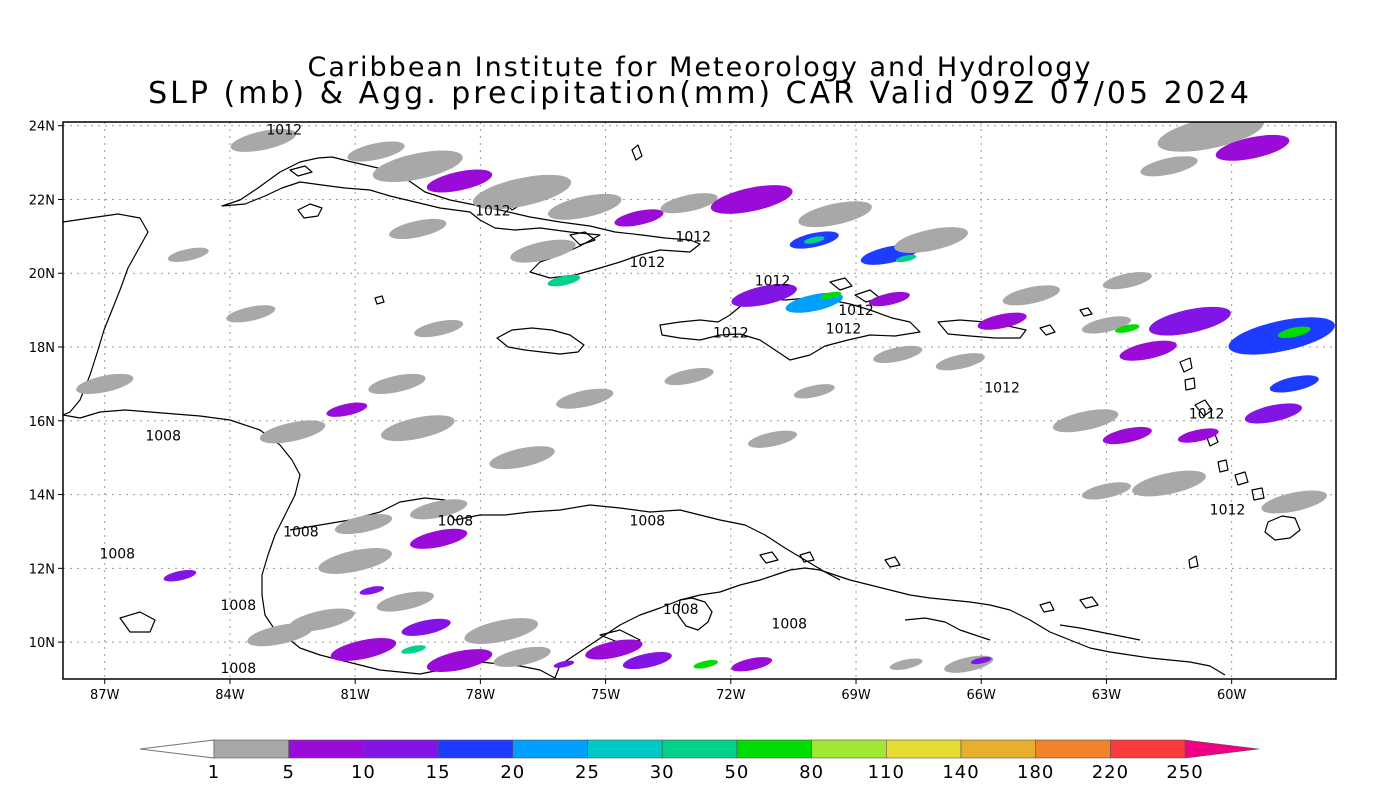 The height and width of the screenshot is (800, 1400). What do you see at coordinates (890, 623) in the screenshot?
I see `panama-colombia-outline` at bounding box center [890, 623].